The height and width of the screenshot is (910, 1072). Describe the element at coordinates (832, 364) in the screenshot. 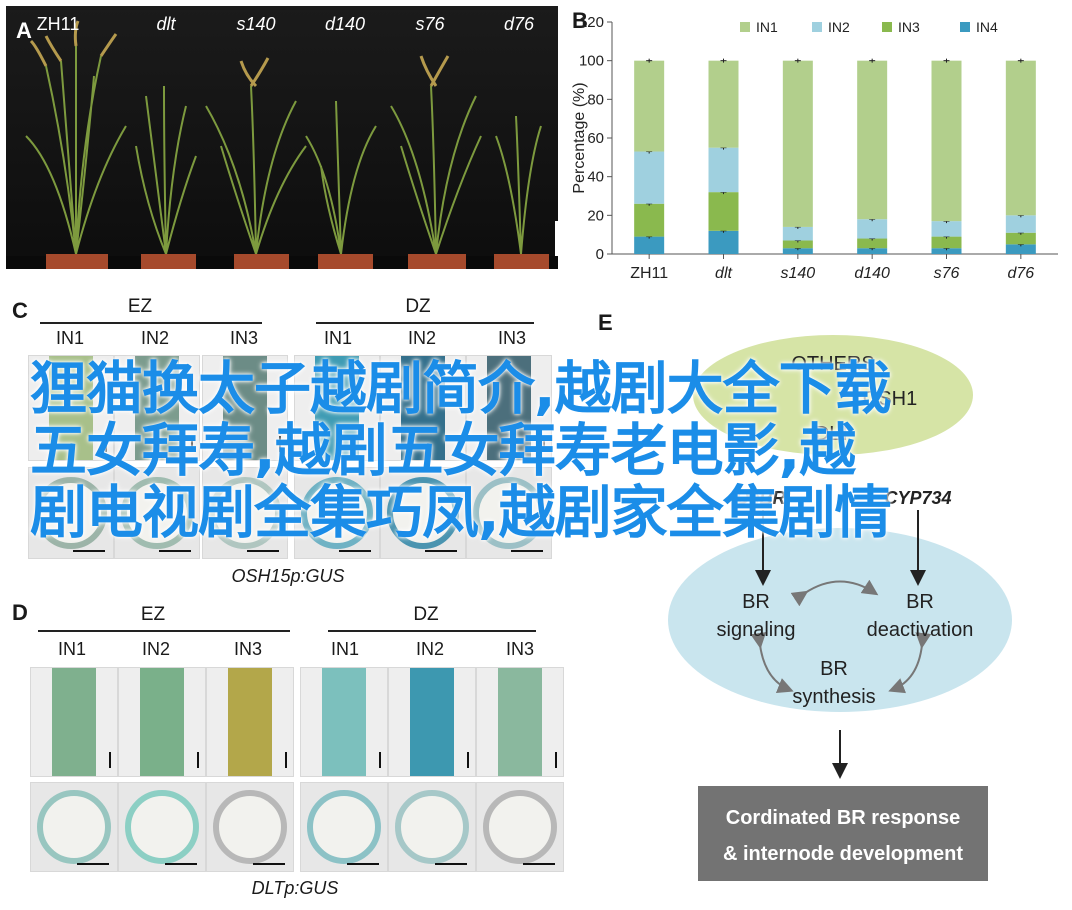

I see `others-label: OTHERS` at that location.